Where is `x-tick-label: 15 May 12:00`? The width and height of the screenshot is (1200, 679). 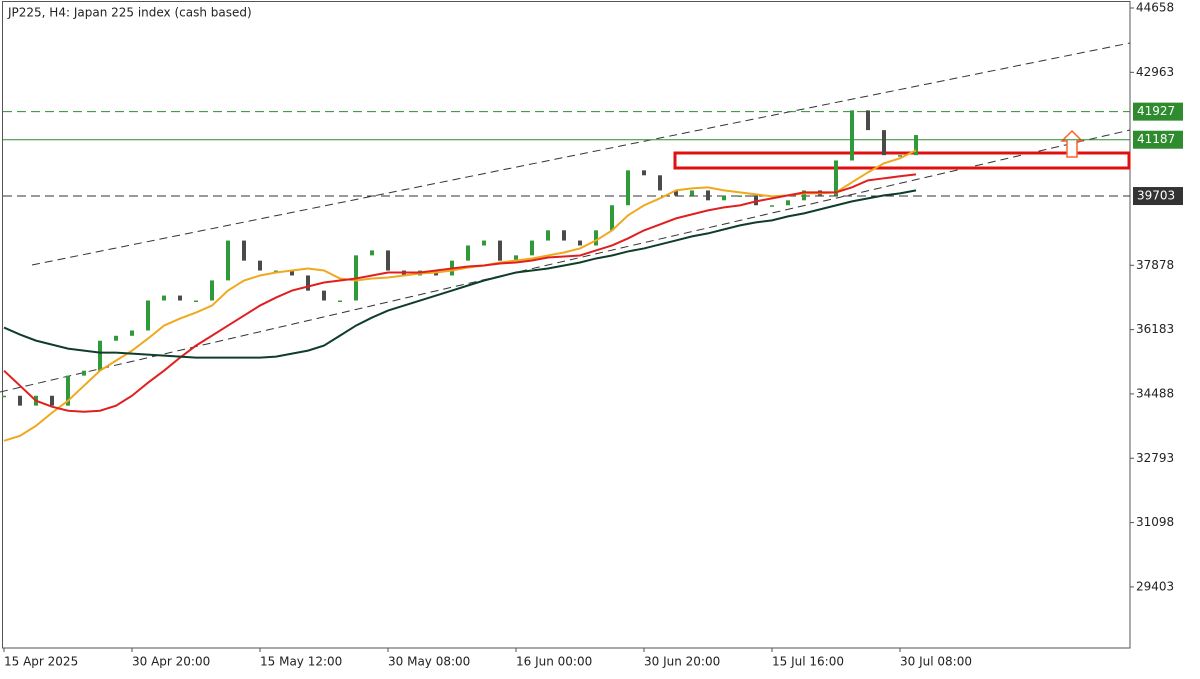
x-tick-label: 15 May 12:00 is located at coordinates (301, 662).